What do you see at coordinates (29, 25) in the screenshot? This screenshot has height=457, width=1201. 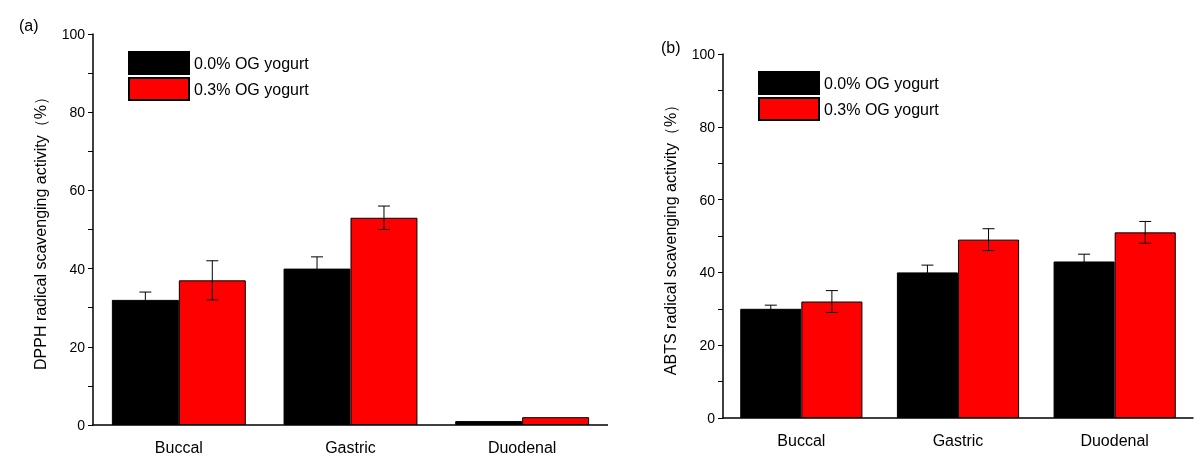 I see `chart-title: (a)` at bounding box center [29, 25].